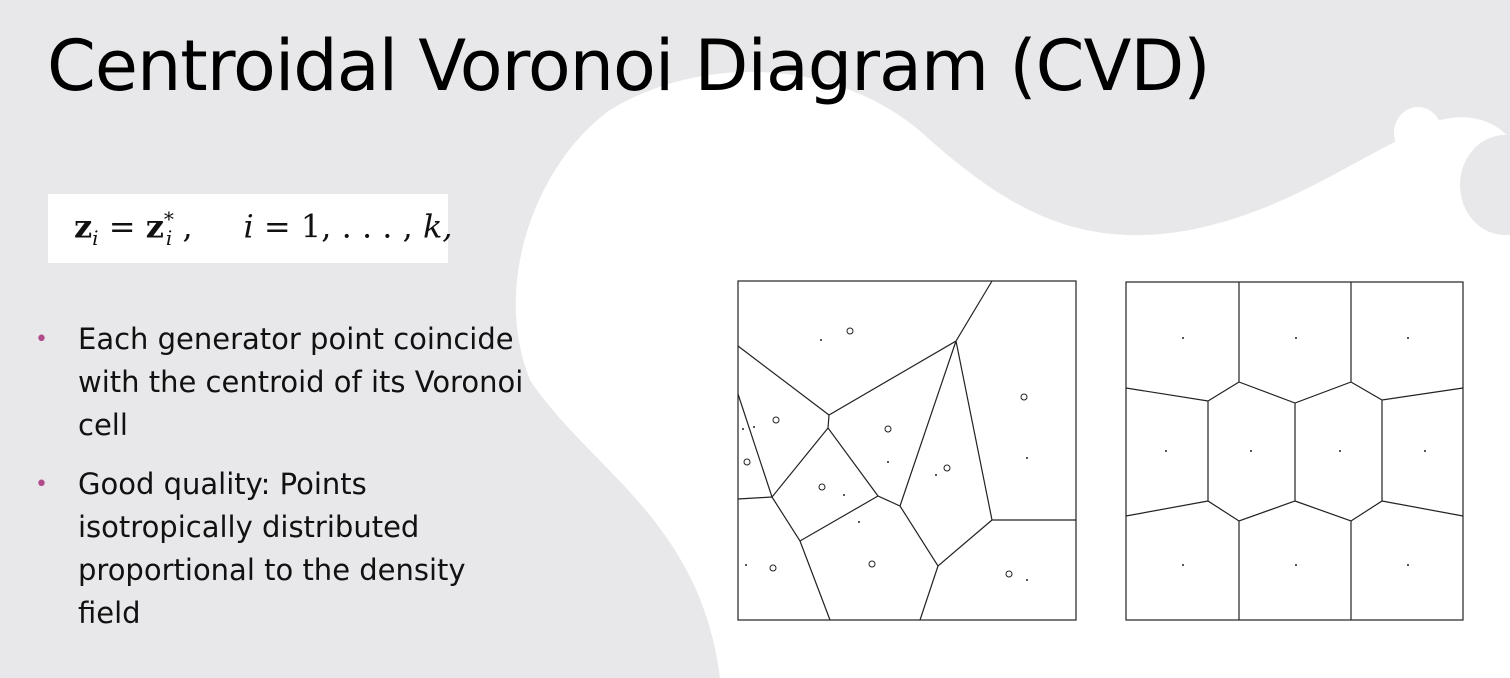 The width and height of the screenshot is (1510, 678). I want to click on formula-box: zi = z*i , i = 1, . . . , k,, so click(250, 228).